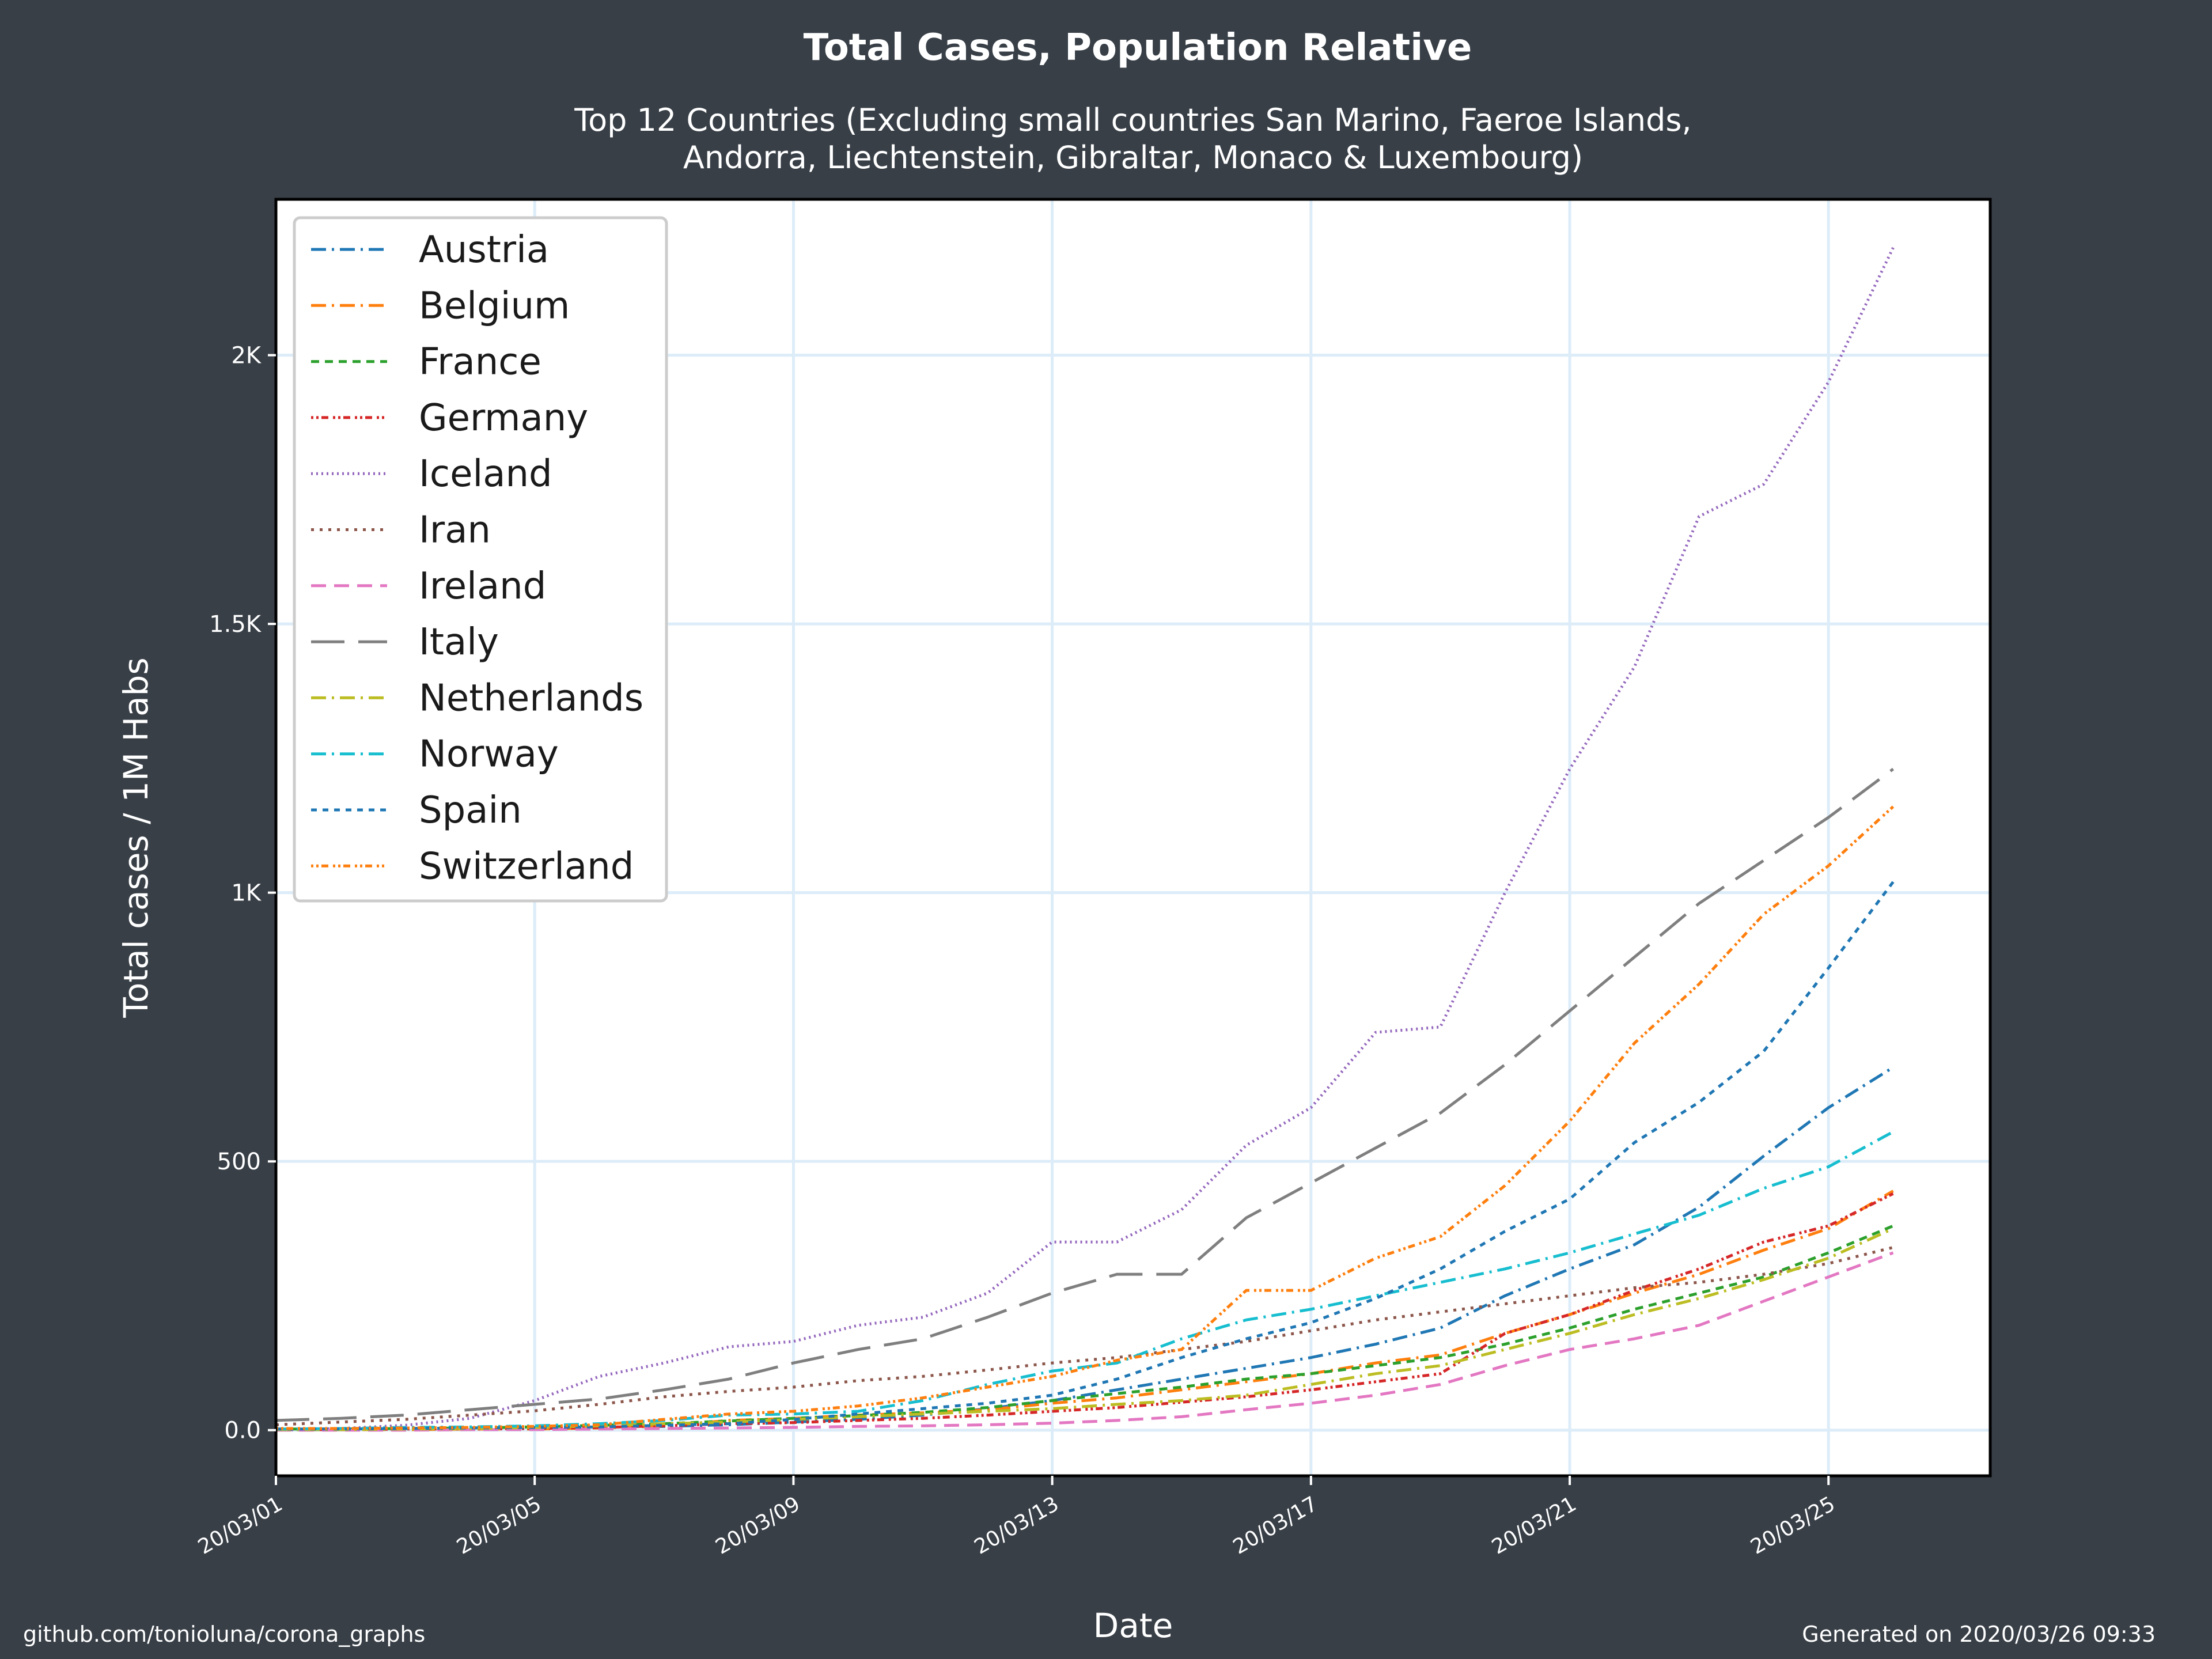 The height and width of the screenshot is (1659, 2212). I want to click on source-credit: github.com/tonioluna/corona_graphs, so click(224, 1634).